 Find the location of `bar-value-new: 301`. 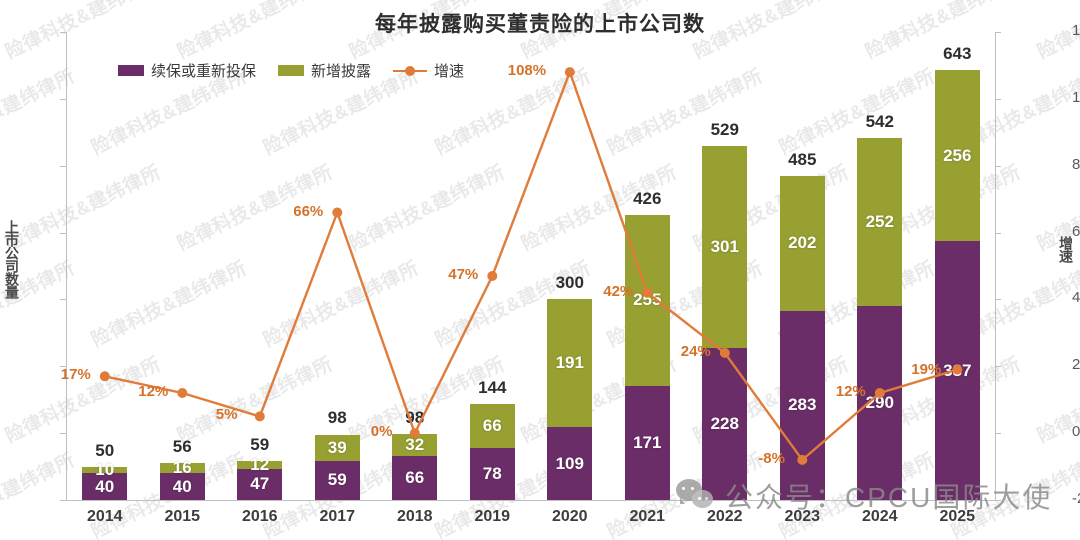

bar-value-new: 301 is located at coordinates (724, 246).